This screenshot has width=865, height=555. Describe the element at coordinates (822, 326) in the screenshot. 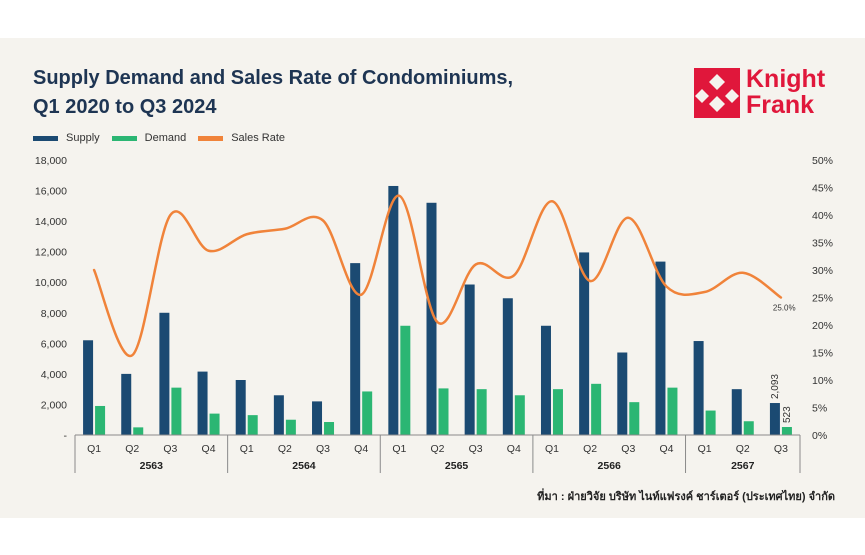

I see `y-right-tick-label: 20%` at that location.